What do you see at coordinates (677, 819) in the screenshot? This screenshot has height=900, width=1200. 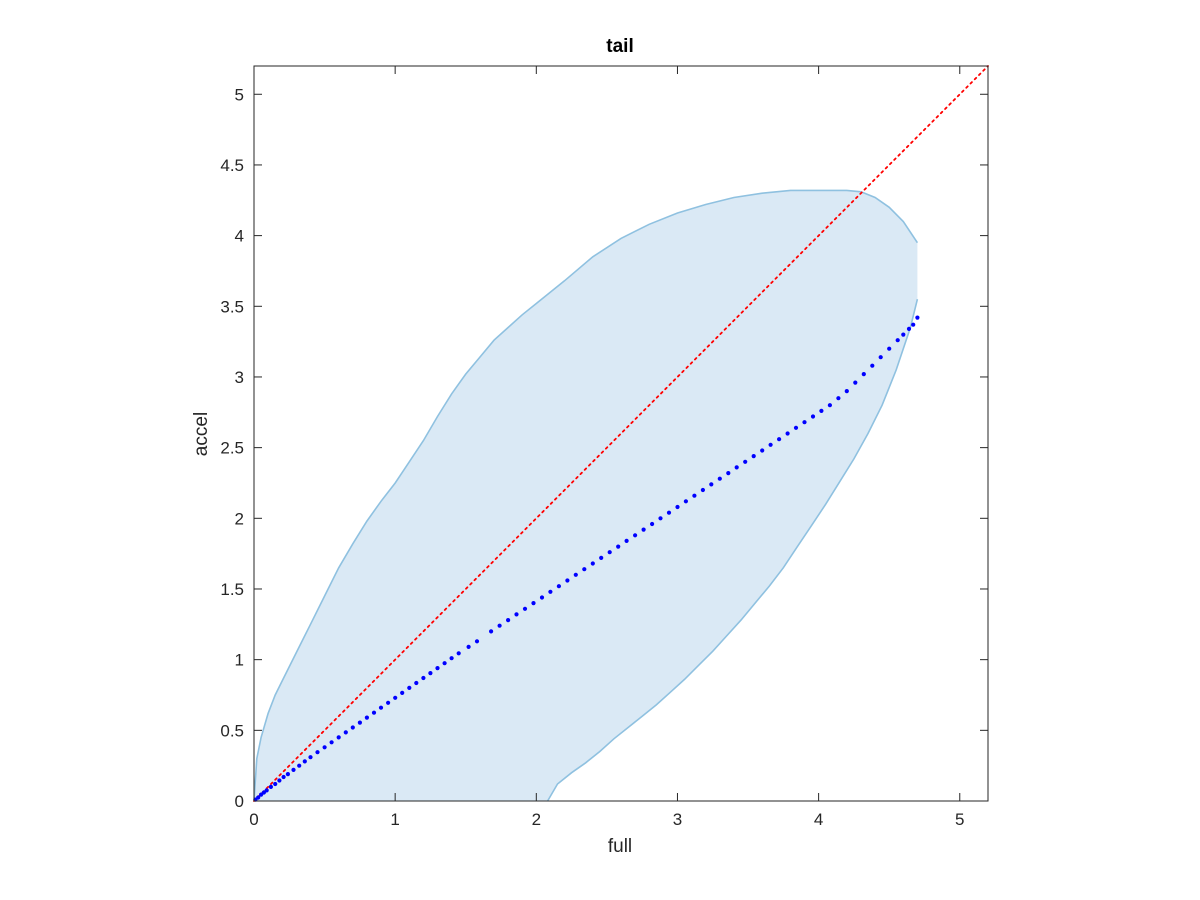 I see `x-tick-label: 3` at bounding box center [677, 819].